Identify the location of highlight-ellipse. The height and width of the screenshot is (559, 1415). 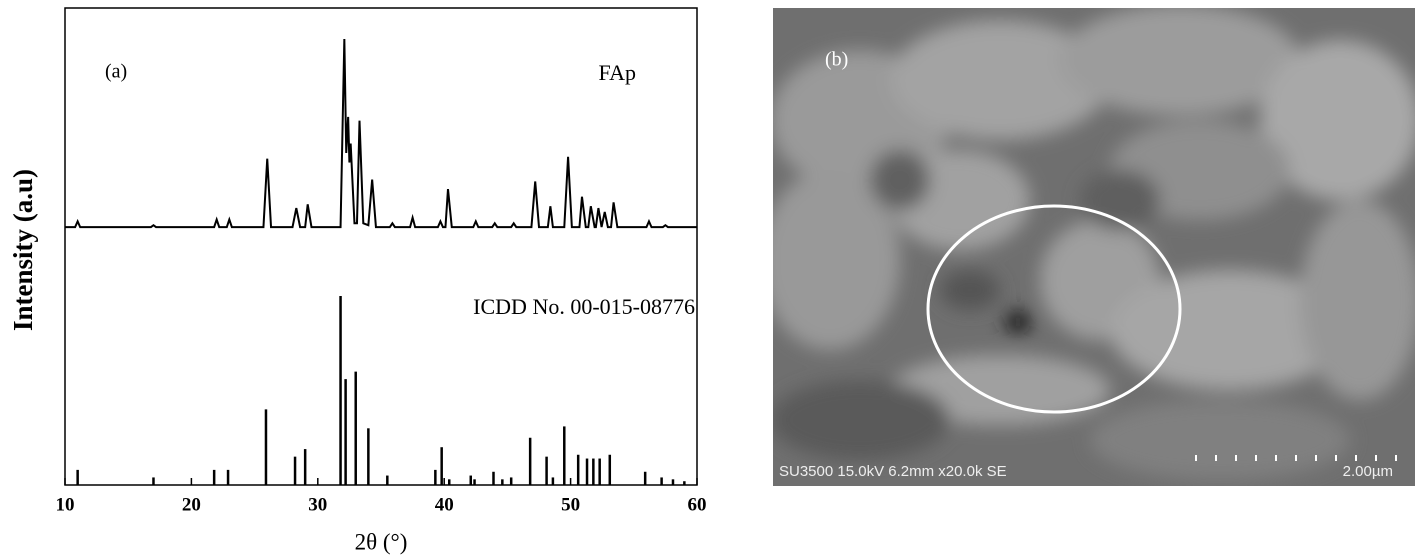
(1054, 309).